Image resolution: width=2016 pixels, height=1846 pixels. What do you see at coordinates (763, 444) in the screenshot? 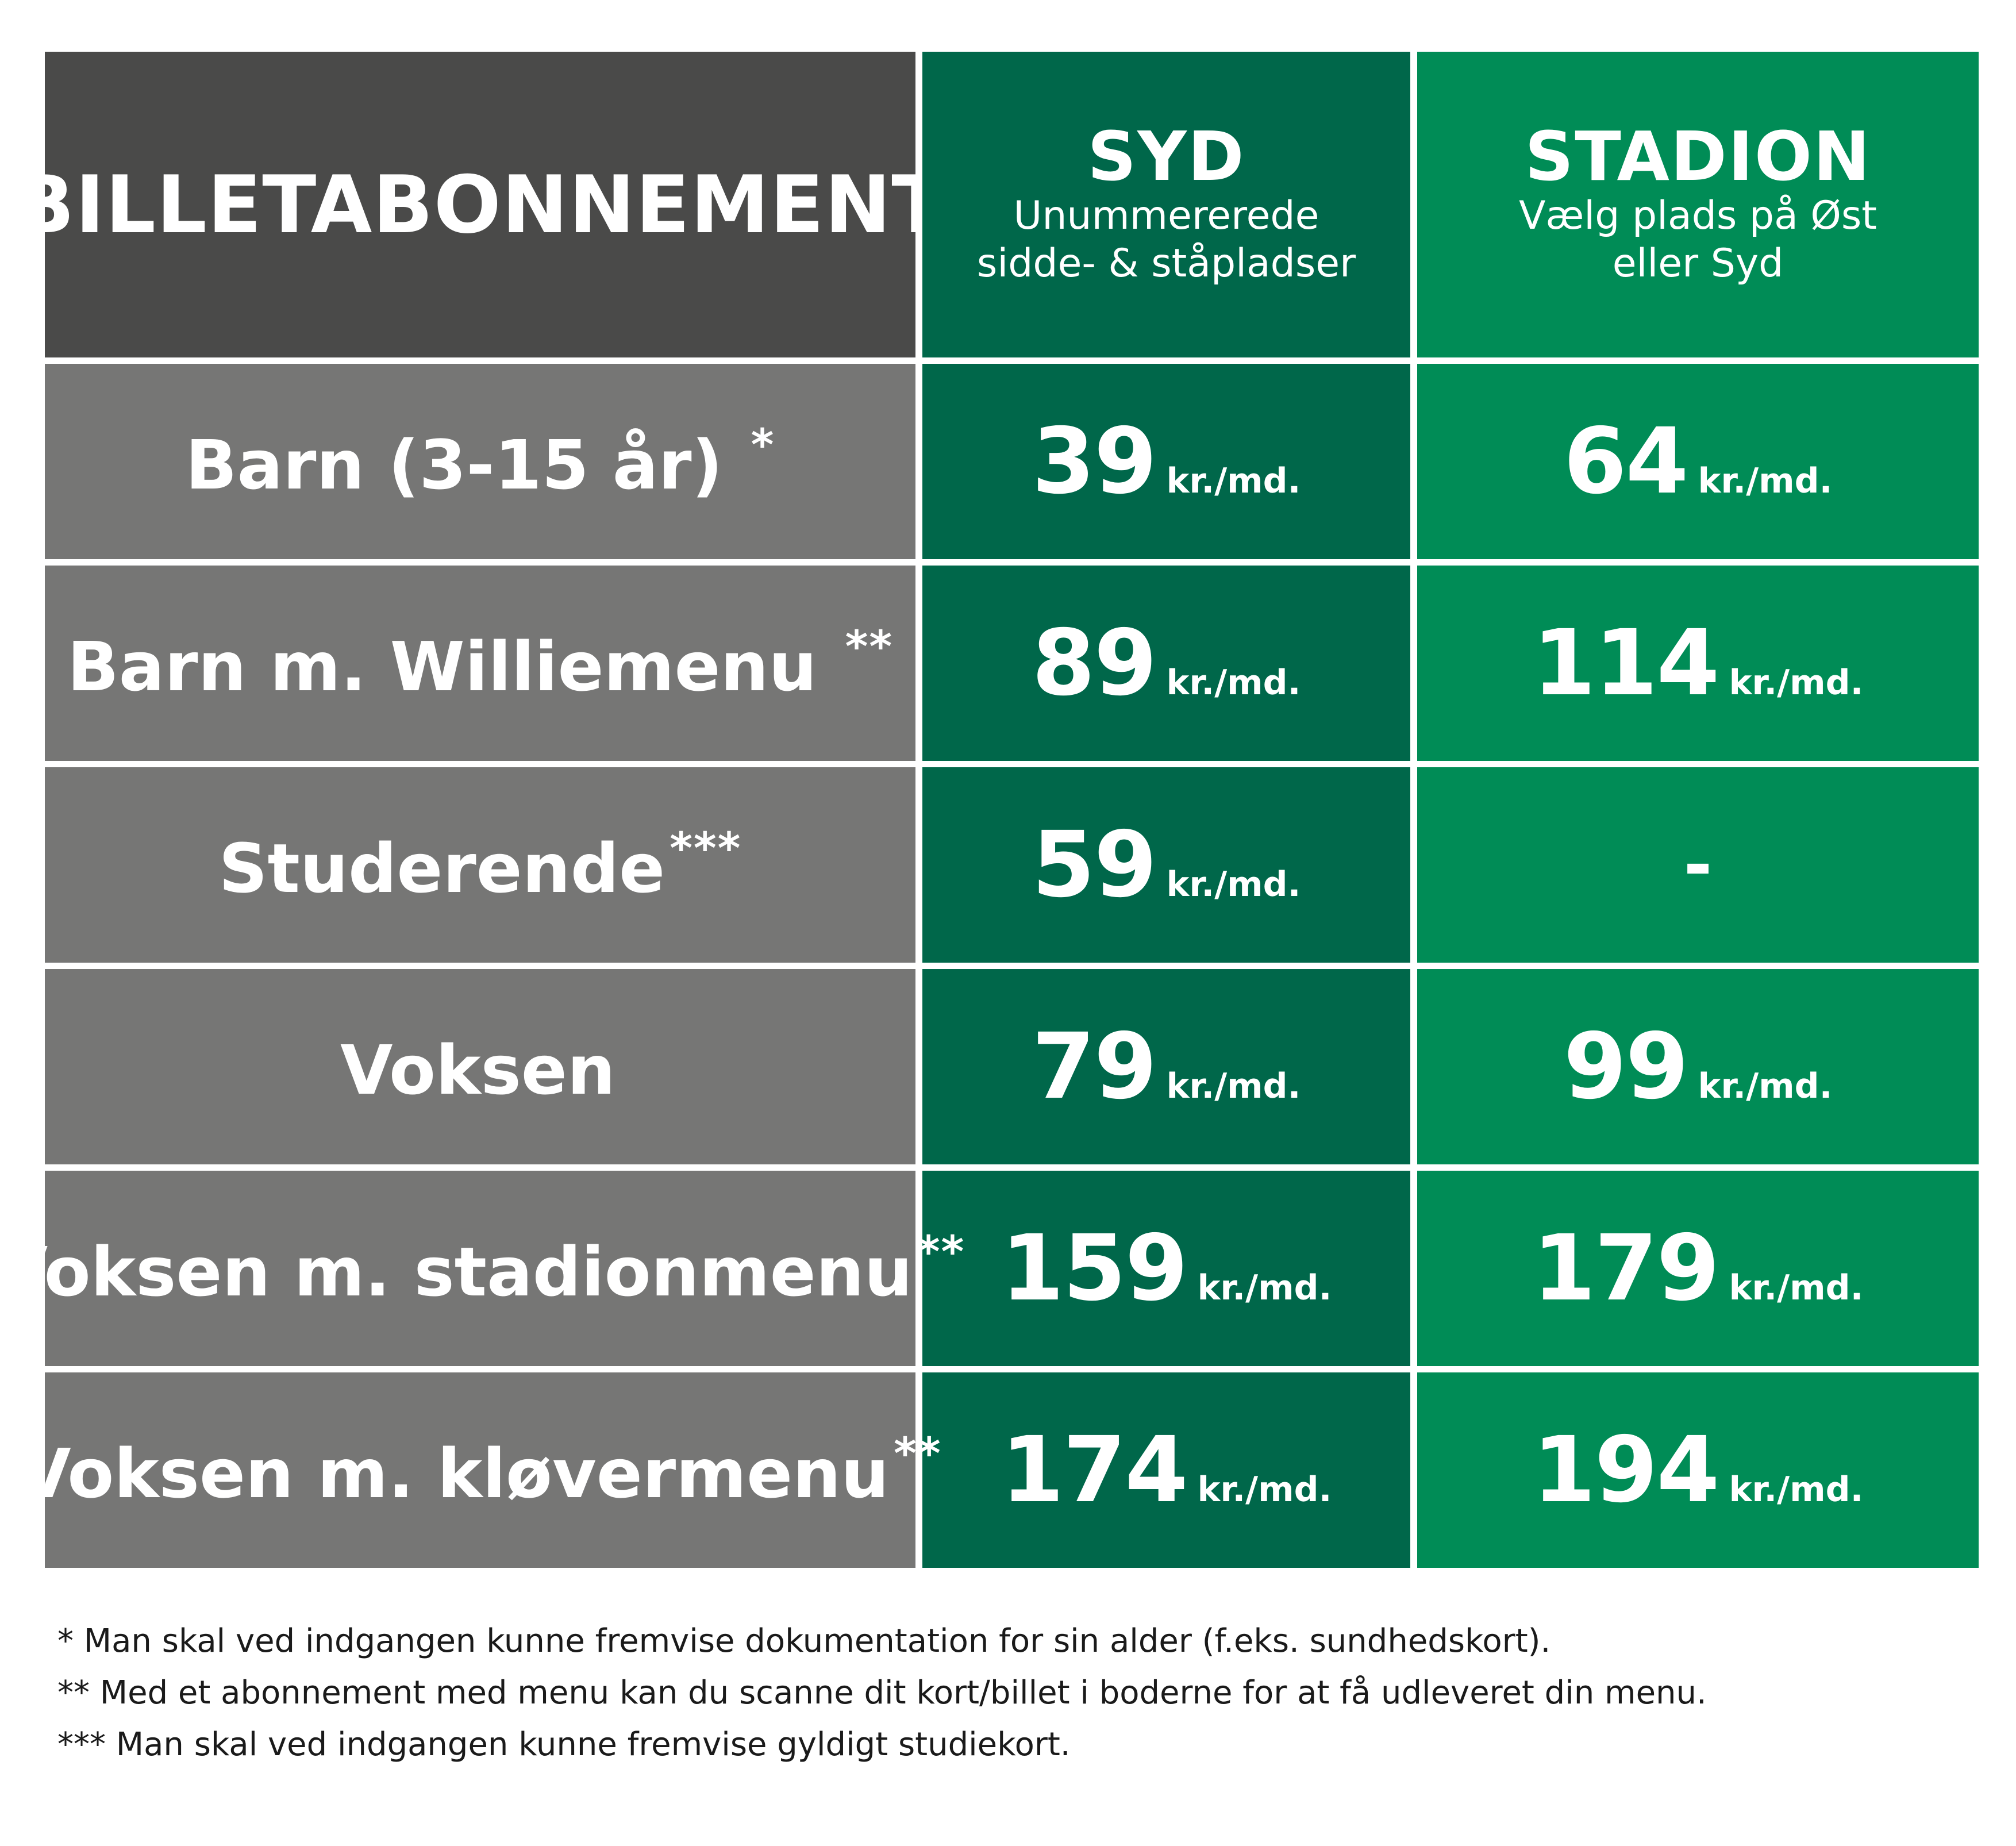
I see `footnote-marker: *` at bounding box center [763, 444].